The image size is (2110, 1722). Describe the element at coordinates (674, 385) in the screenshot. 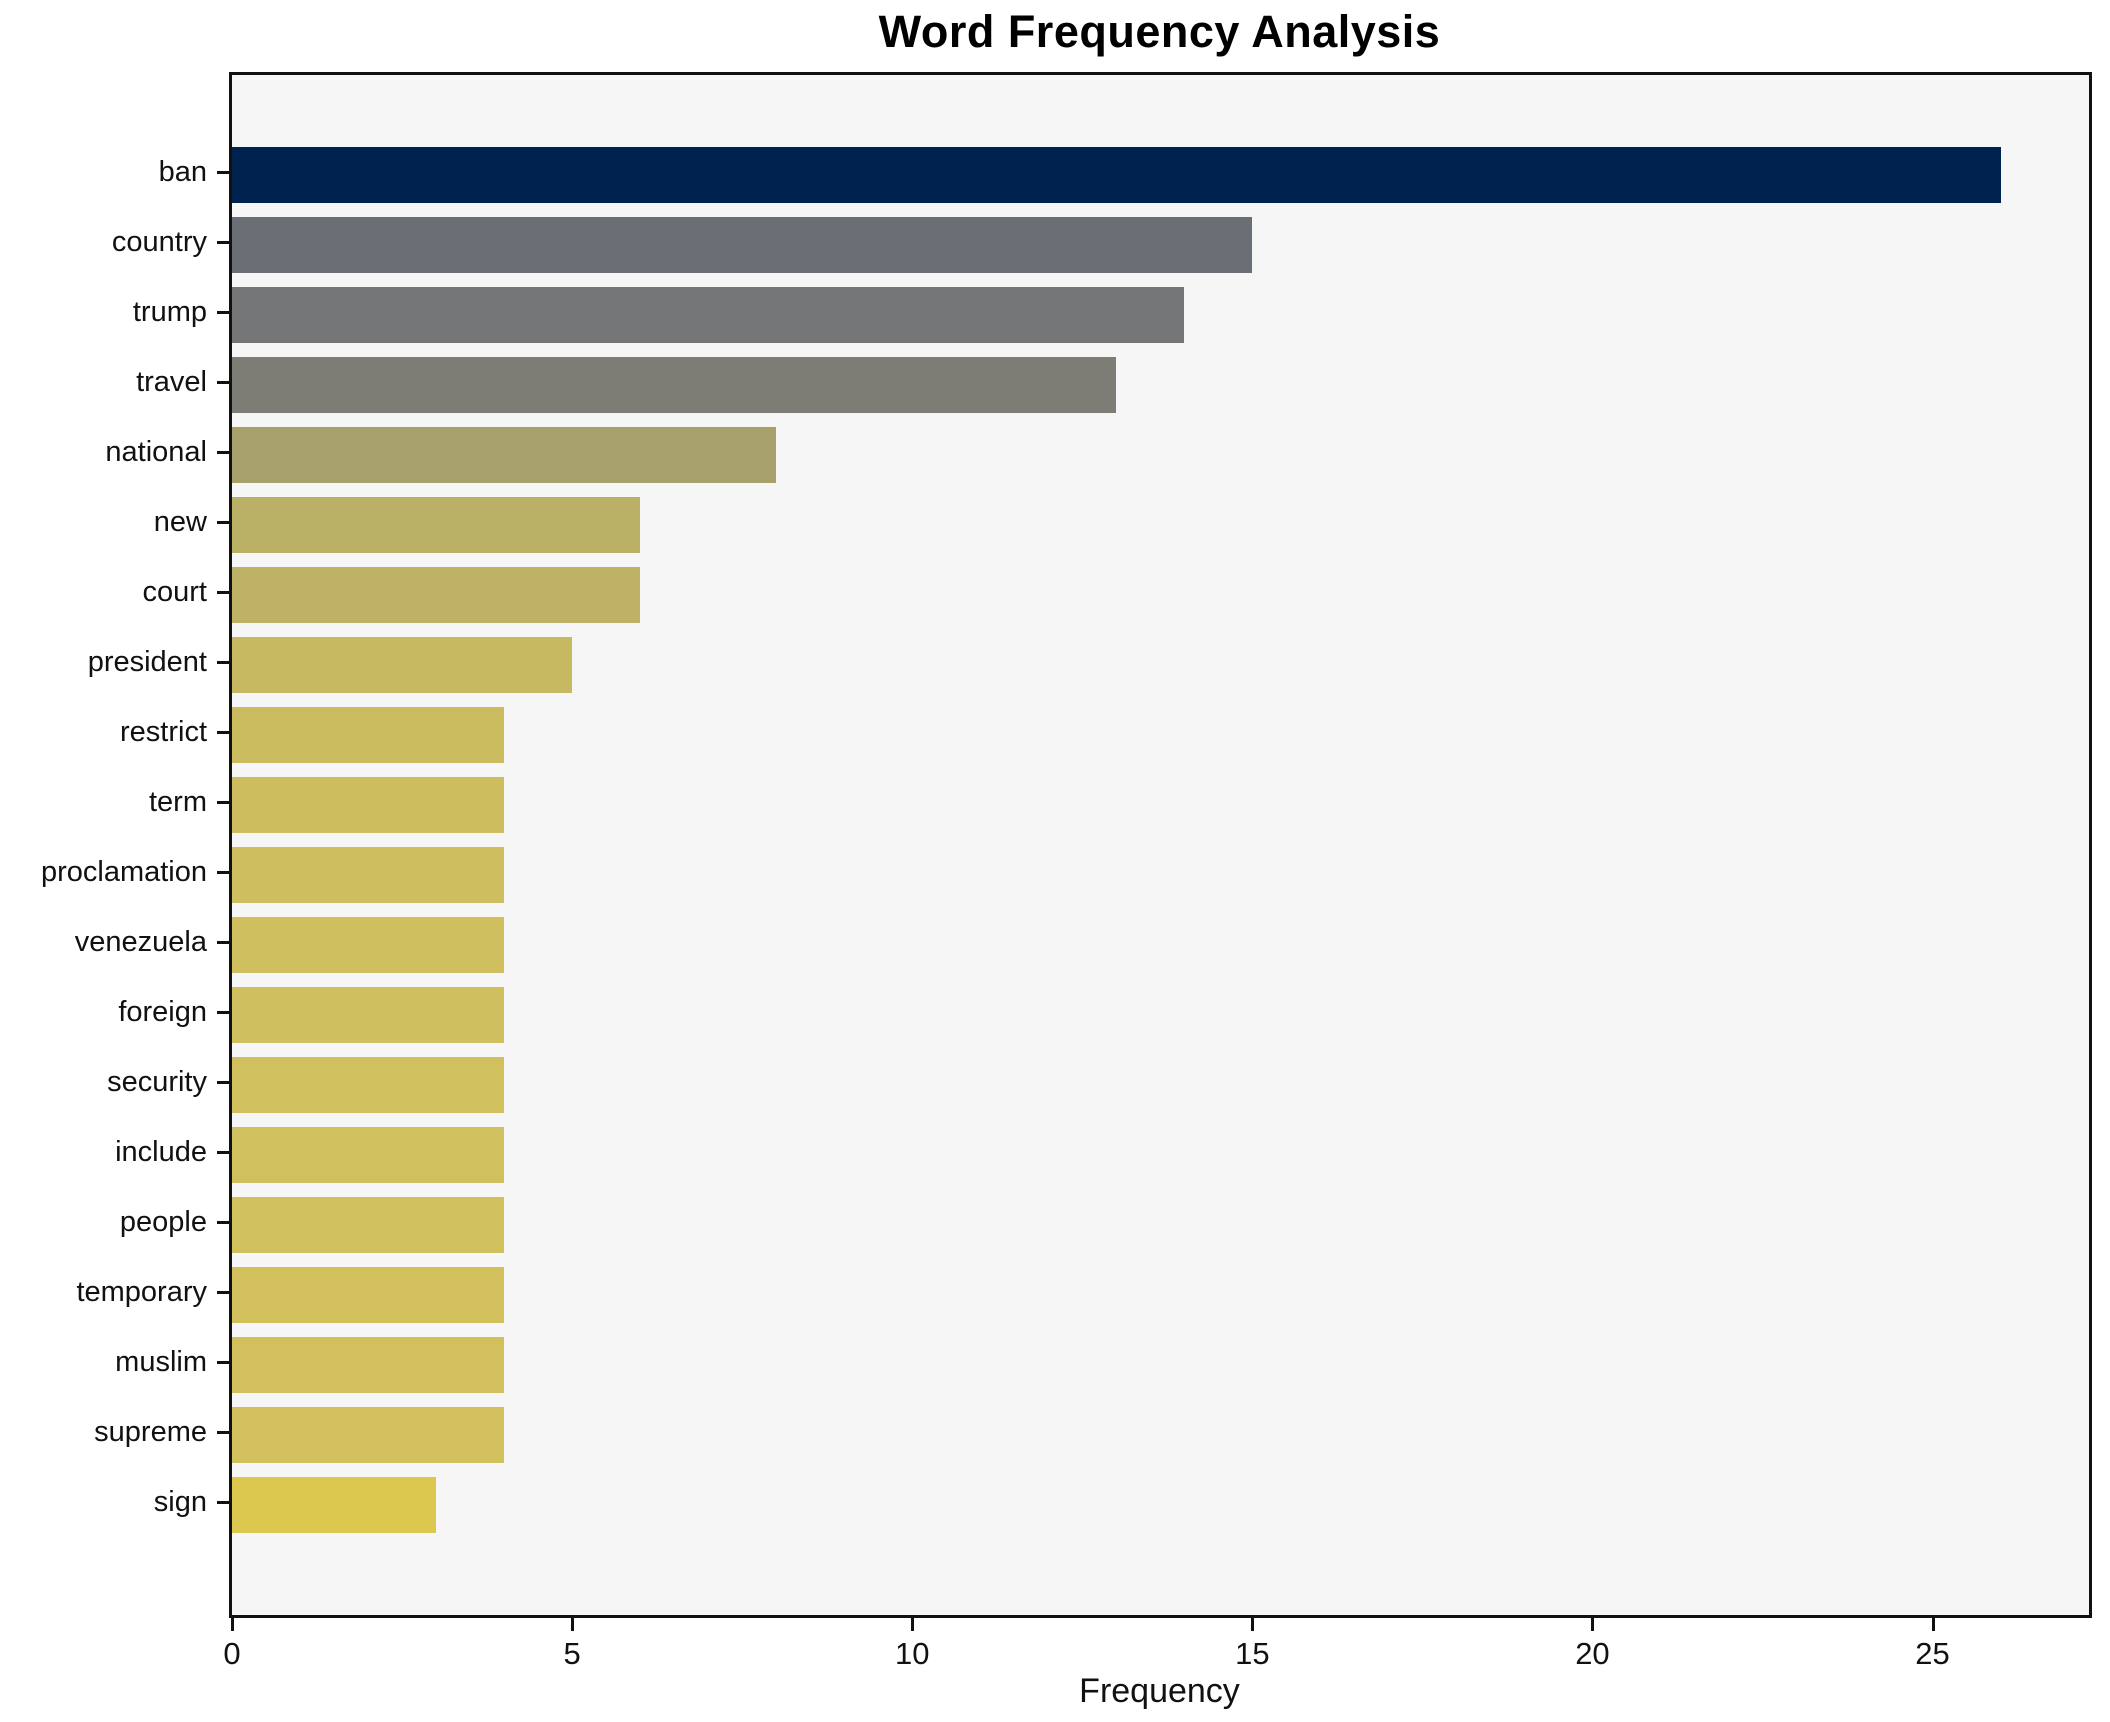

I see `bar-travel` at that location.